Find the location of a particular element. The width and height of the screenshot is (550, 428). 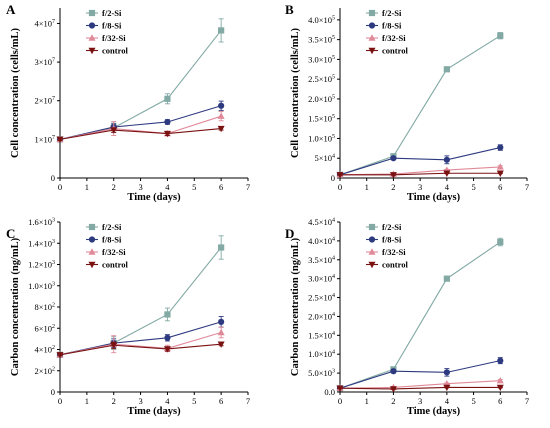

y-tick-exponent: 7 is located at coordinates (53, 138).